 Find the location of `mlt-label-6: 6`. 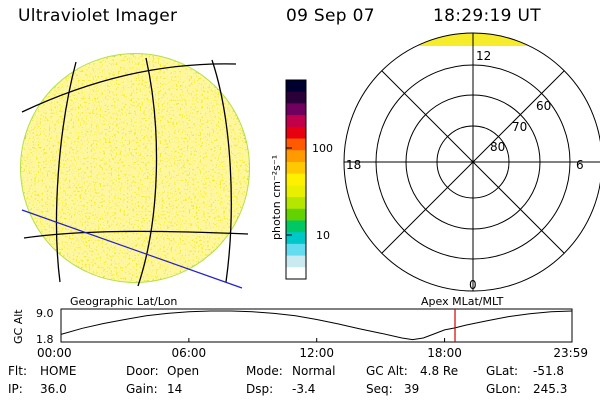

mlt-label-6: 6 is located at coordinates (580, 165).